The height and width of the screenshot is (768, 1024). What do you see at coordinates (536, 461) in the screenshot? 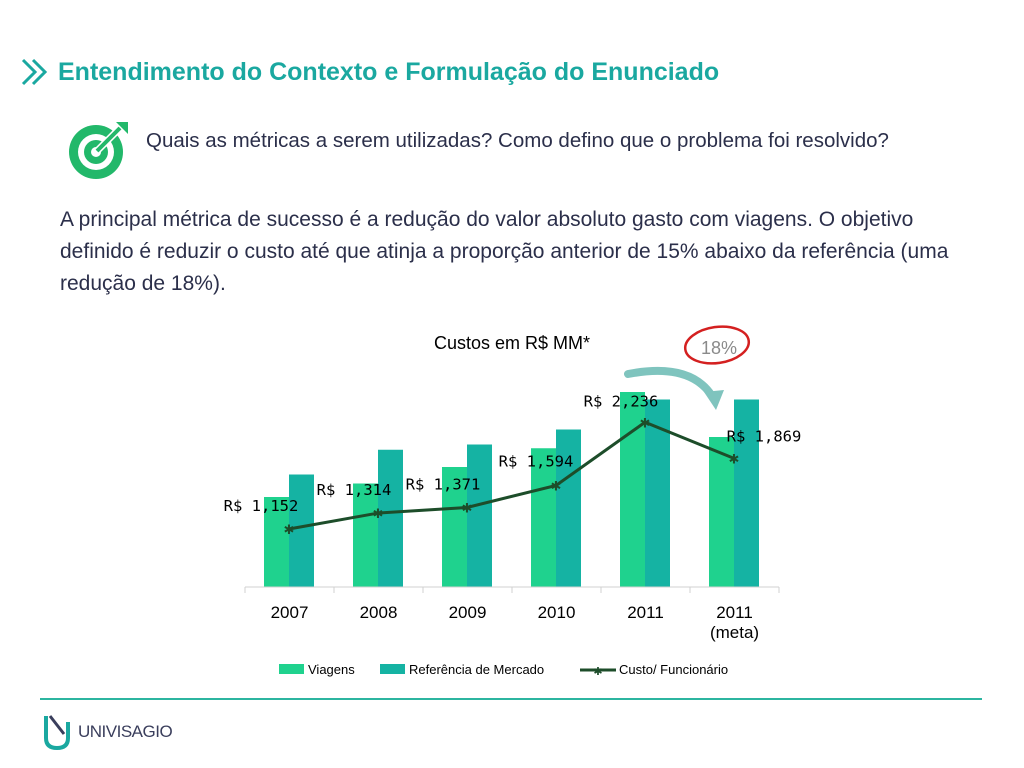
I see `data-label: R$ 1,594` at bounding box center [536, 461].